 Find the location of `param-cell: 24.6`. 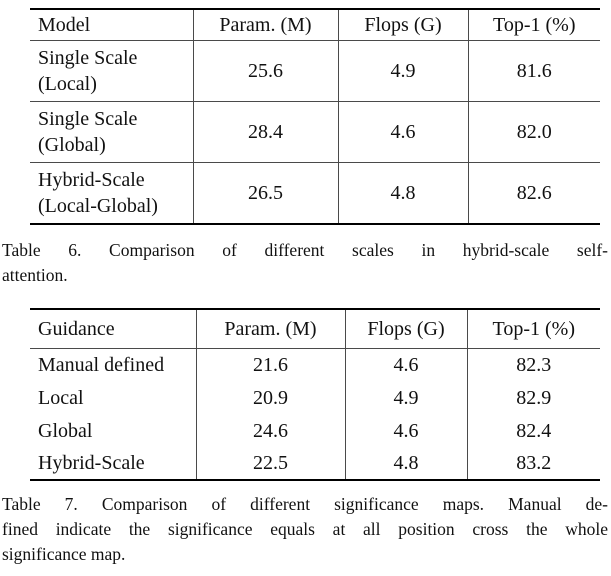

param-cell: 24.6 is located at coordinates (270, 430).